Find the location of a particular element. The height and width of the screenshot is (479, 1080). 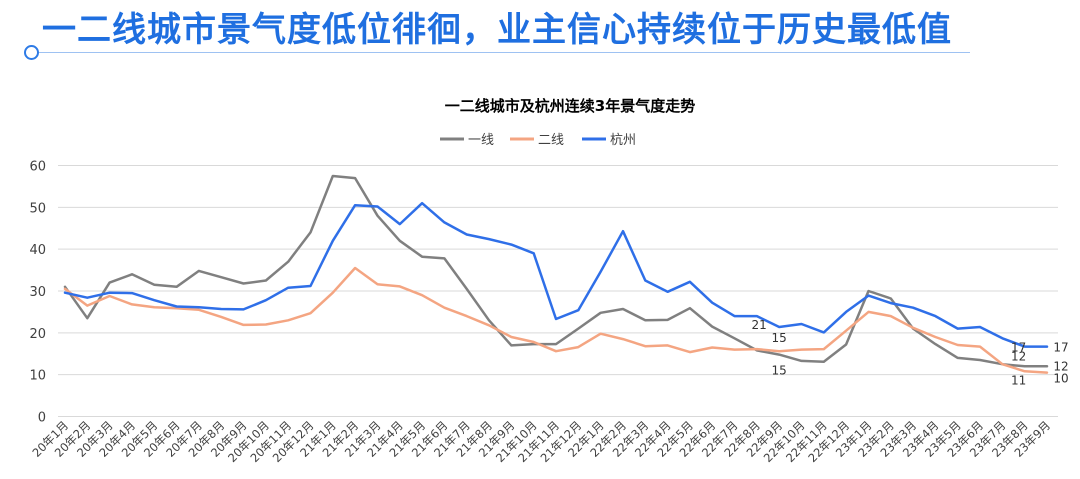

data-label: 11 is located at coordinates (1018, 380).